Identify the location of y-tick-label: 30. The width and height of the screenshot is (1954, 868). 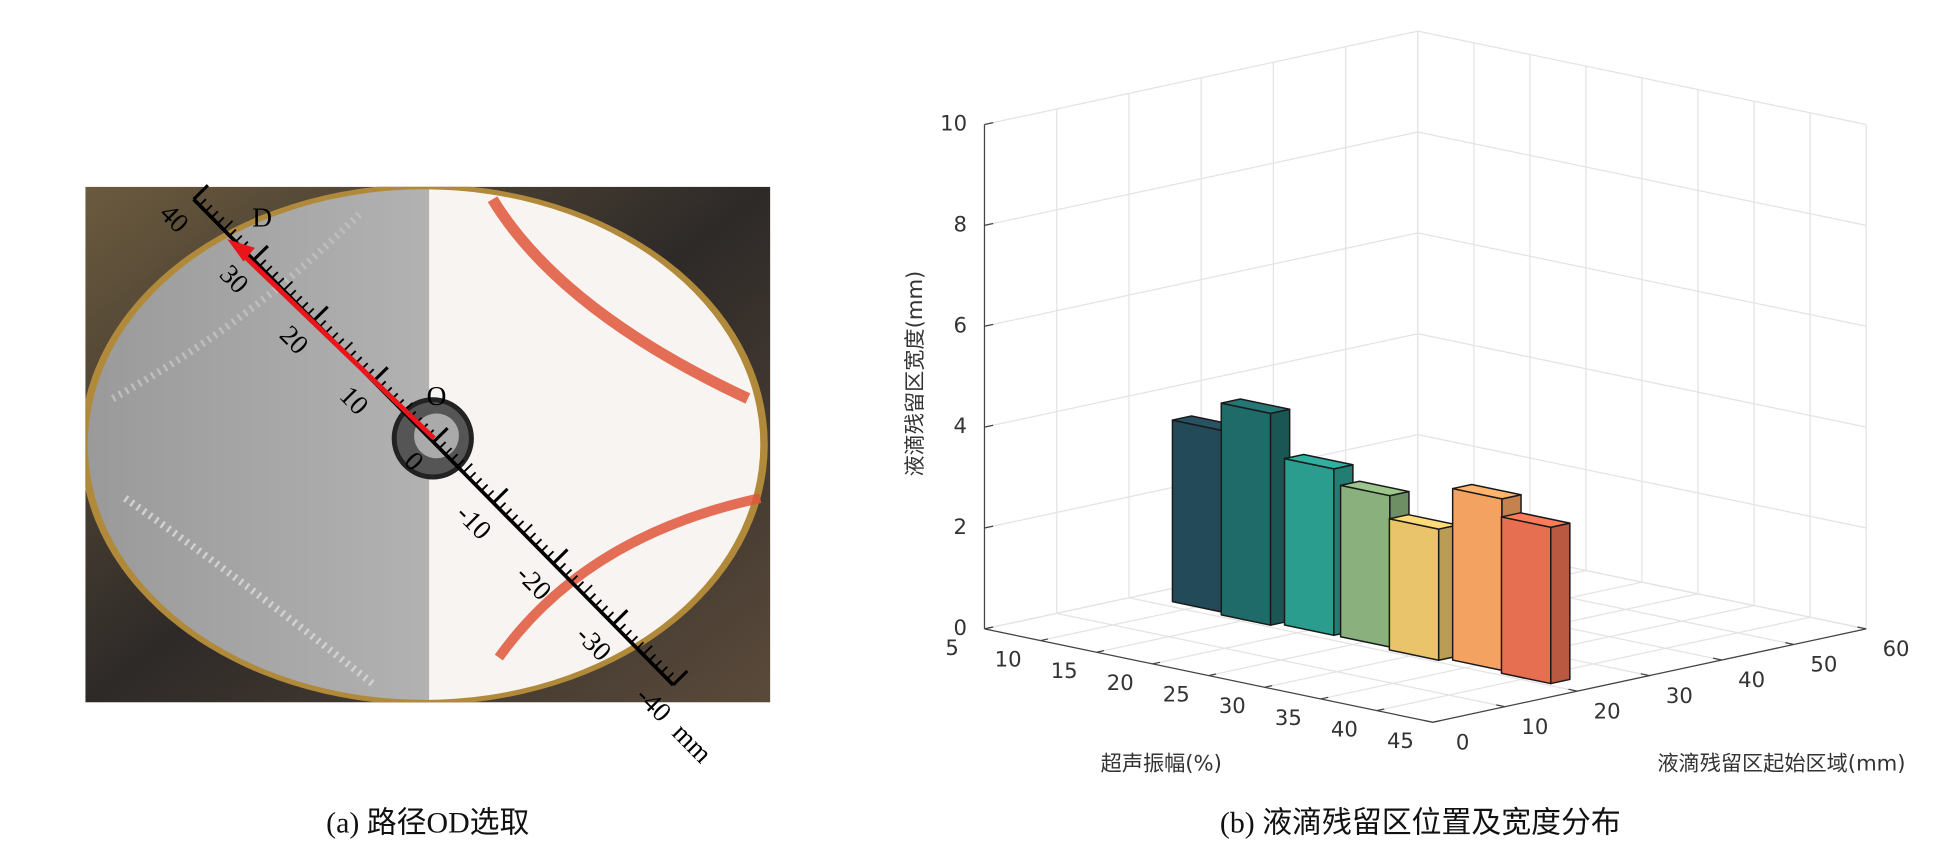
(1679, 695).